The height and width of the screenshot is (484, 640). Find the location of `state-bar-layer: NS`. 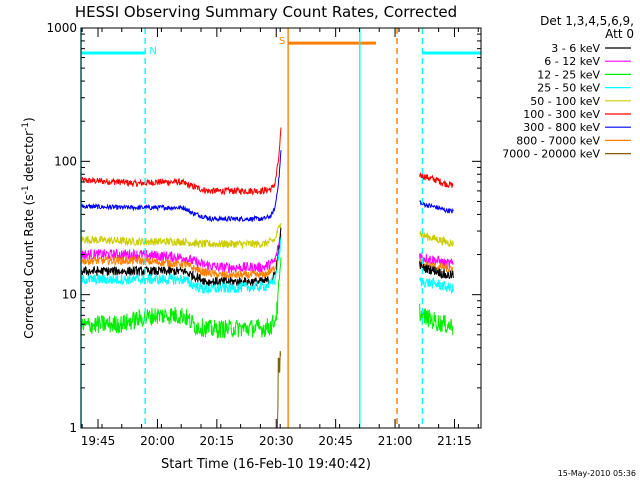

state-bar-layer: NS is located at coordinates (281, 46).